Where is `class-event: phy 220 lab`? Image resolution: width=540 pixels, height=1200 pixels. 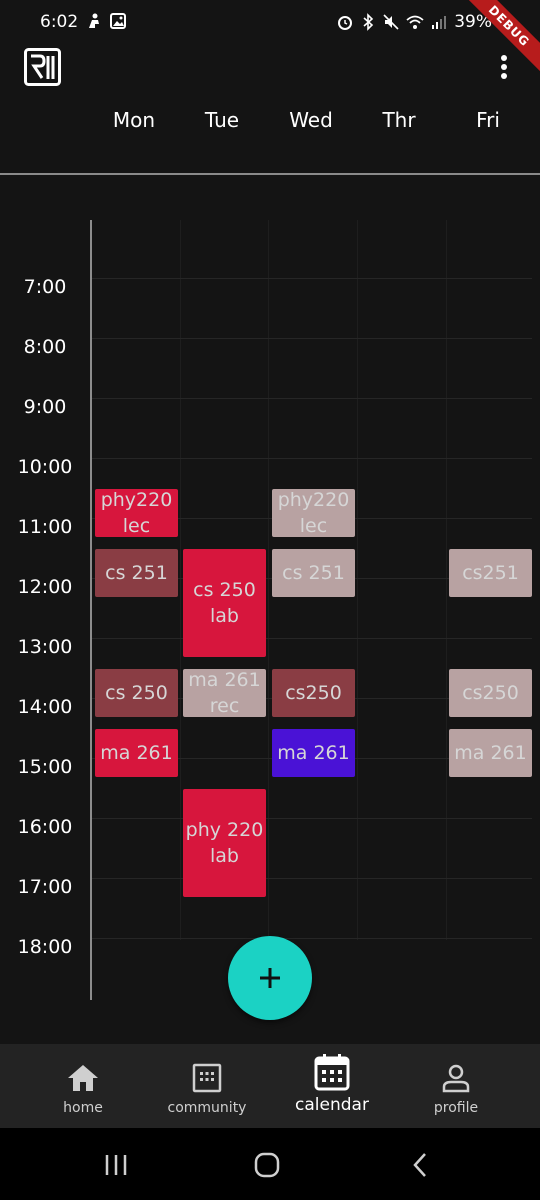 class-event: phy 220 lab is located at coordinates (224, 843).